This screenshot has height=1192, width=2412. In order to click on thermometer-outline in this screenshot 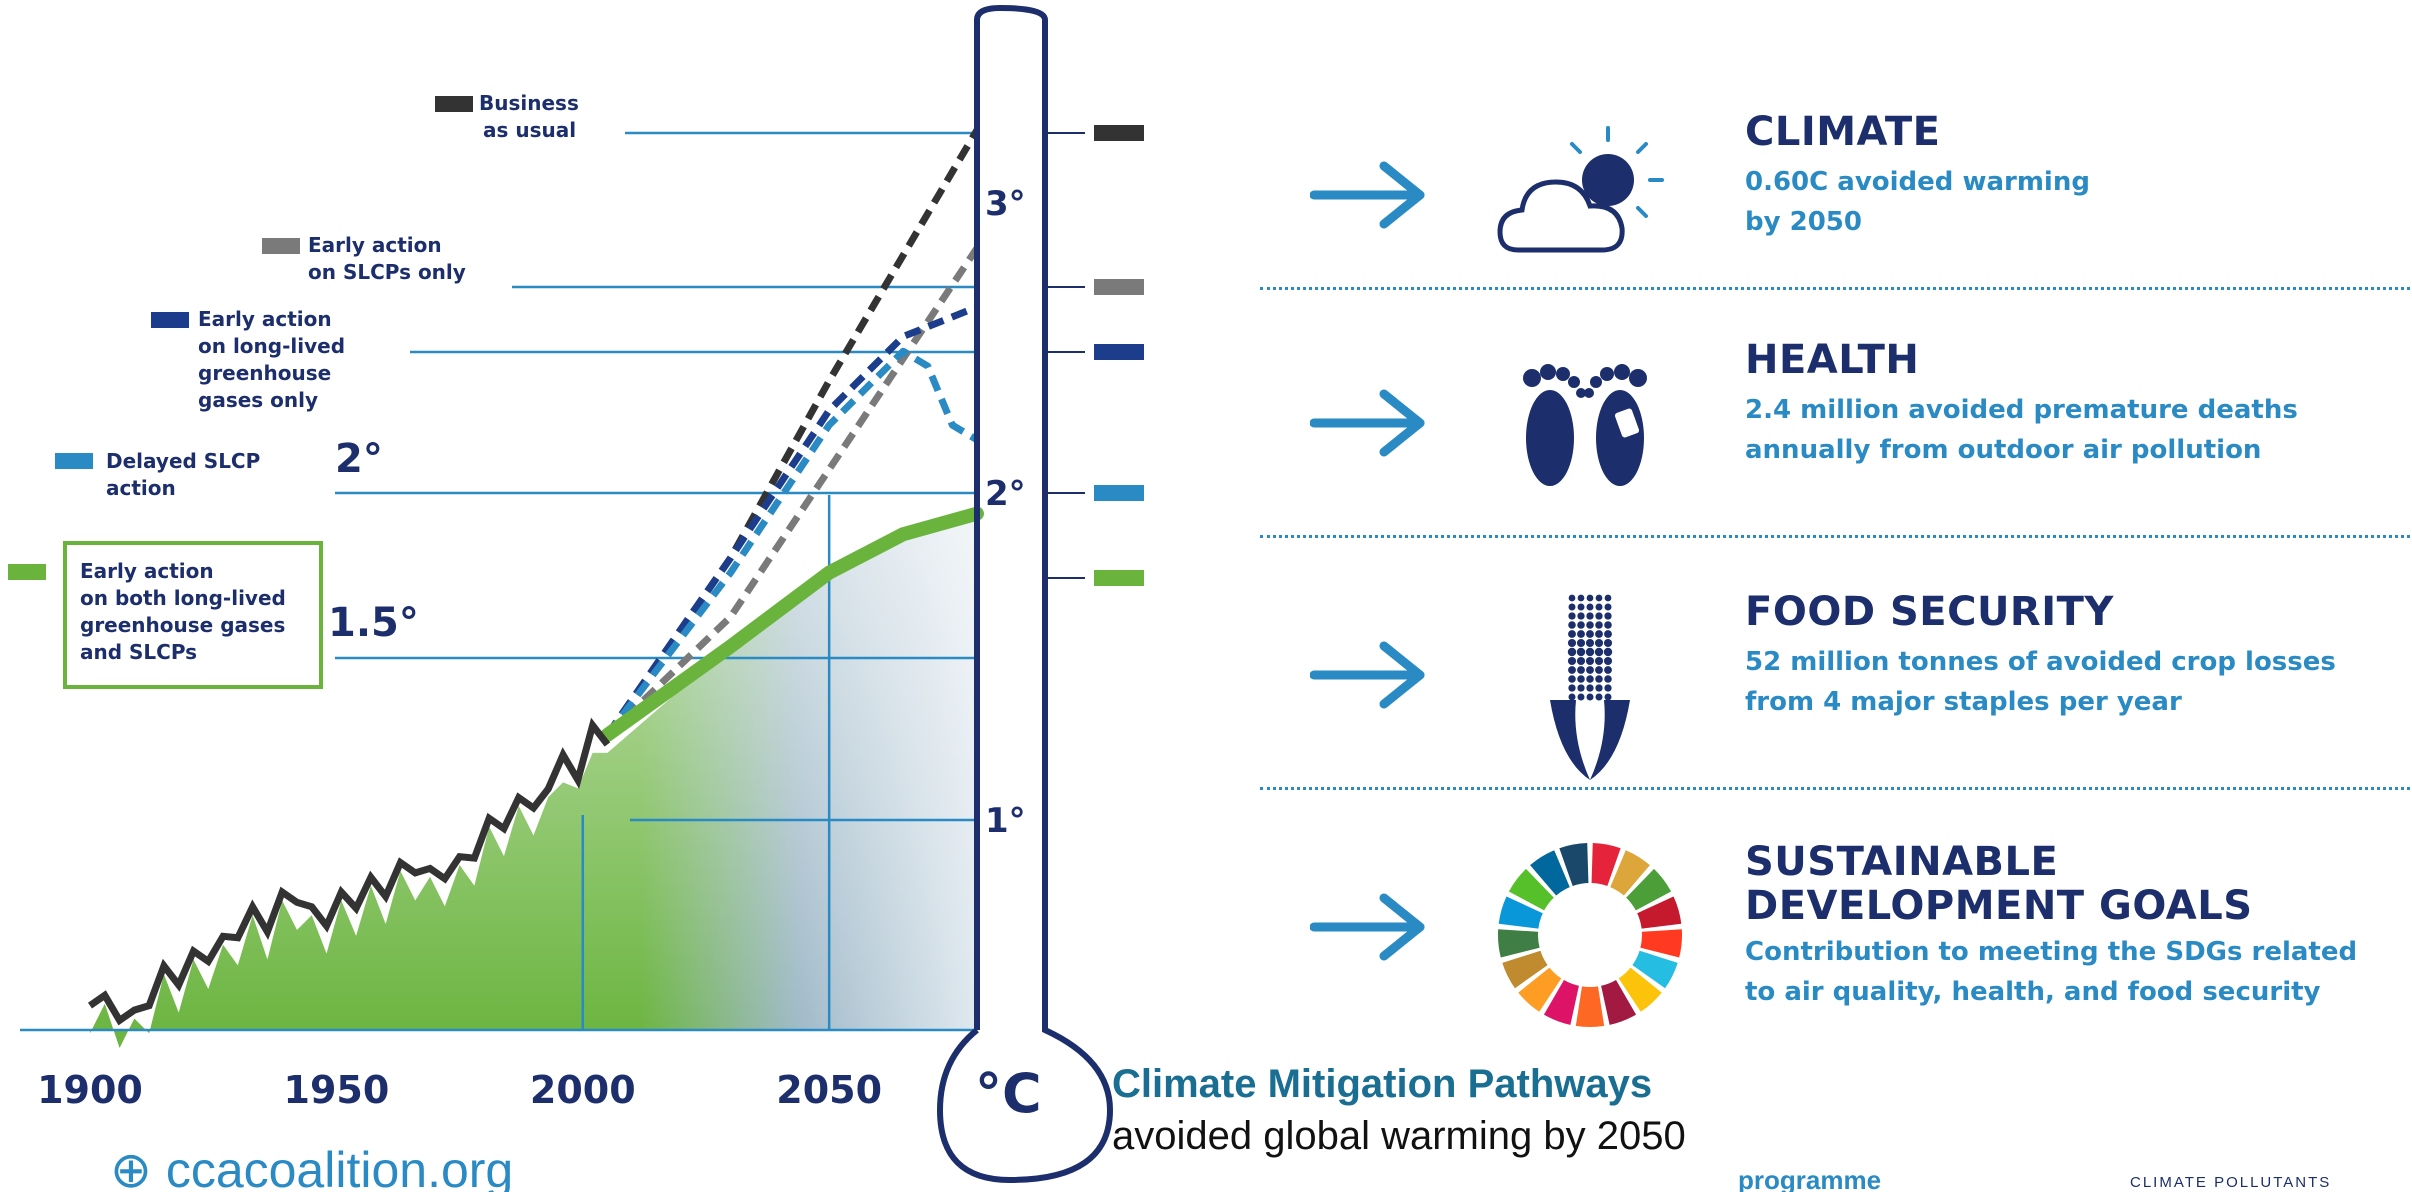, I will do `click(1025, 594)`.